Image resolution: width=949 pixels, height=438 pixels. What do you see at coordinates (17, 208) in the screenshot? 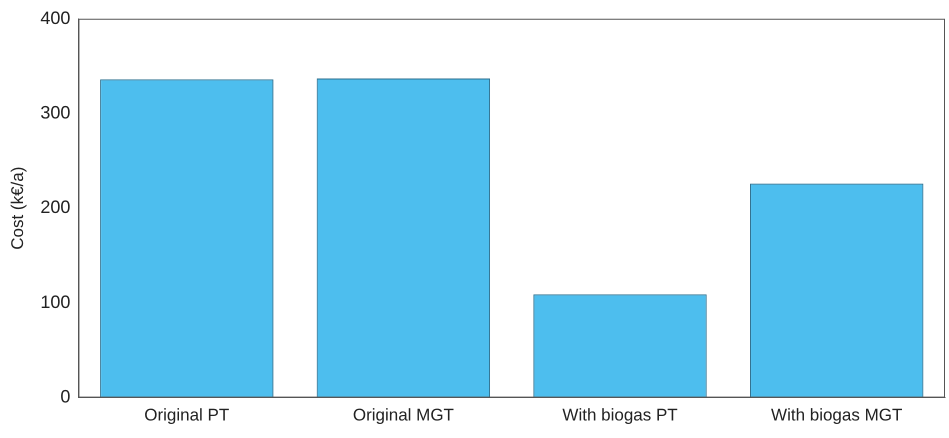
I see `y-axis-title: Cost (k€/a)` at bounding box center [17, 208].